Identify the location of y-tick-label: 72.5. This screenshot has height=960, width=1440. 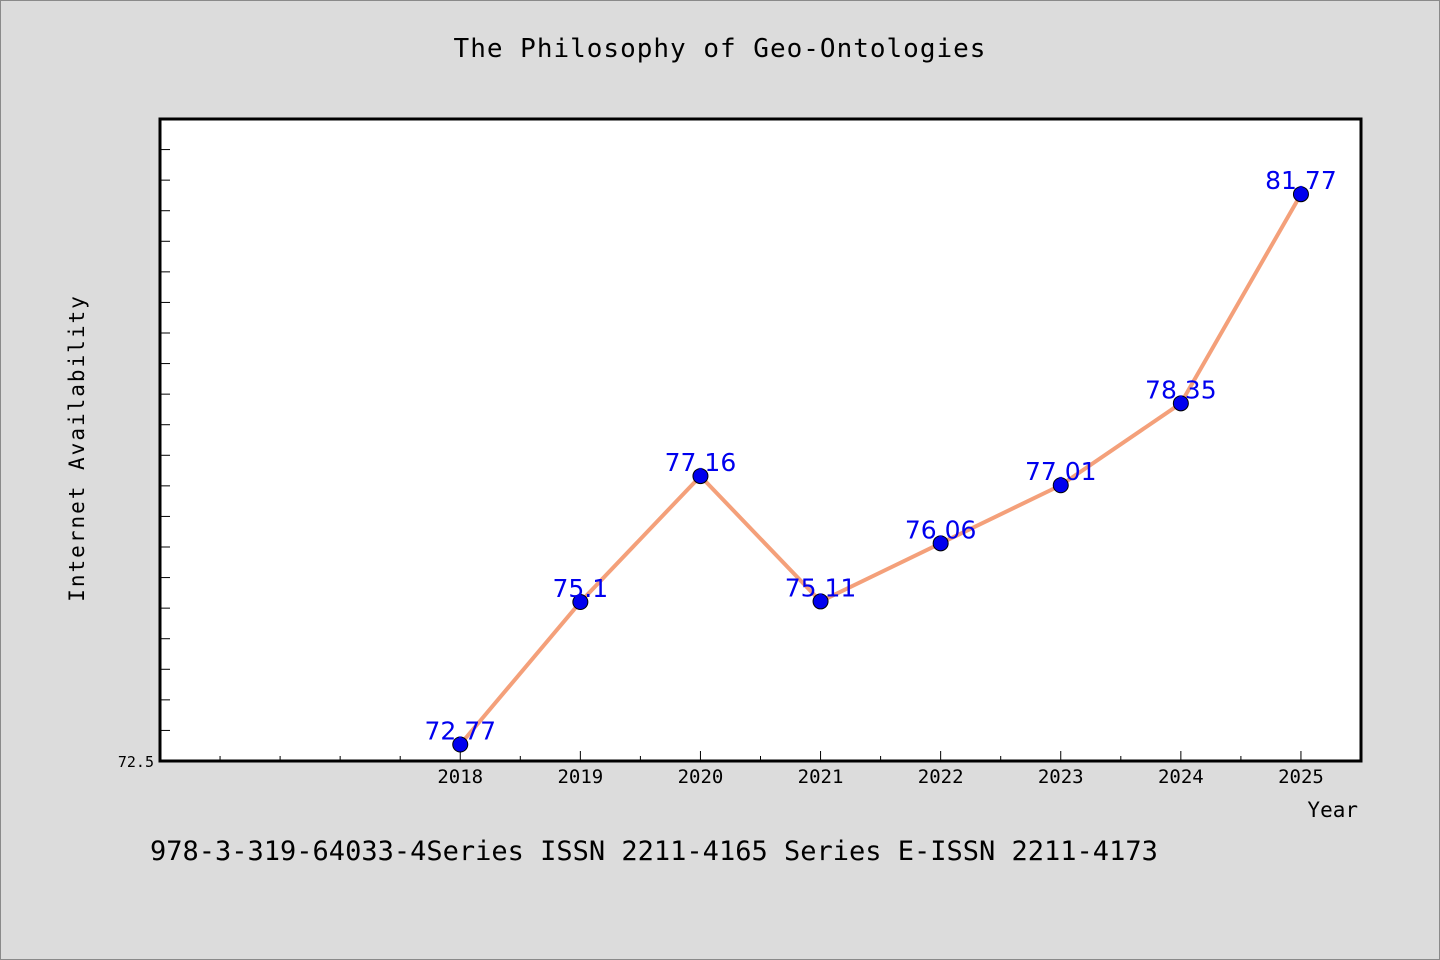
(136, 762).